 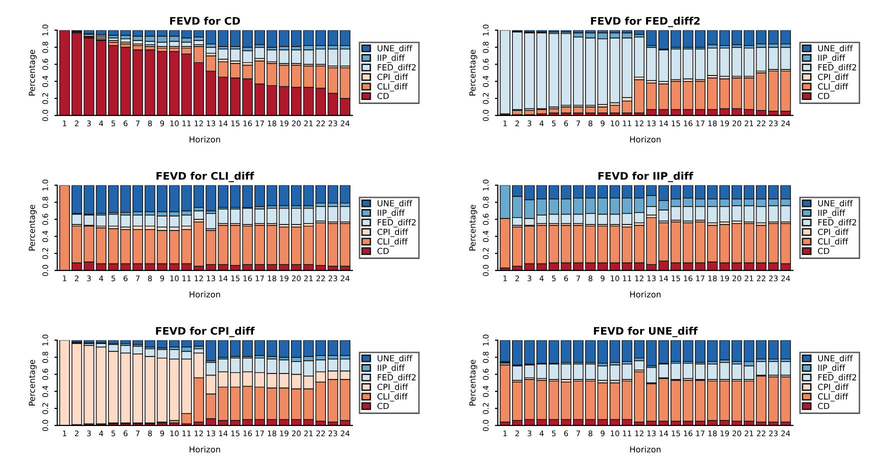 I want to click on chart-title: FEVD for UNE_diff, so click(x=646, y=332).